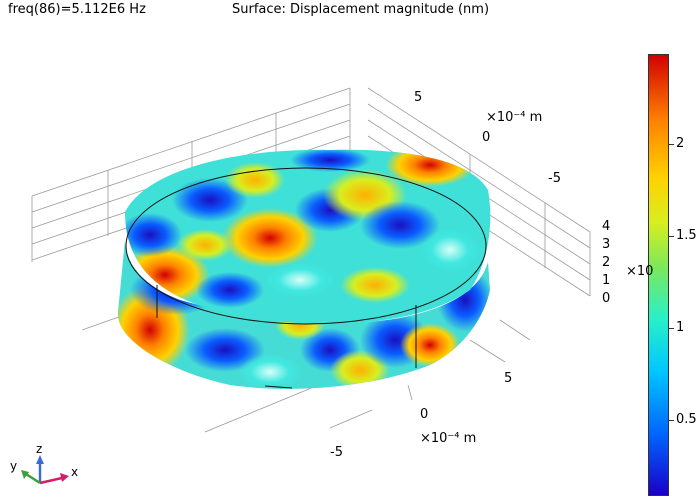 The image size is (696, 497). What do you see at coordinates (686, 419) in the screenshot?
I see `colorbar-tick: 0.5` at bounding box center [686, 419].